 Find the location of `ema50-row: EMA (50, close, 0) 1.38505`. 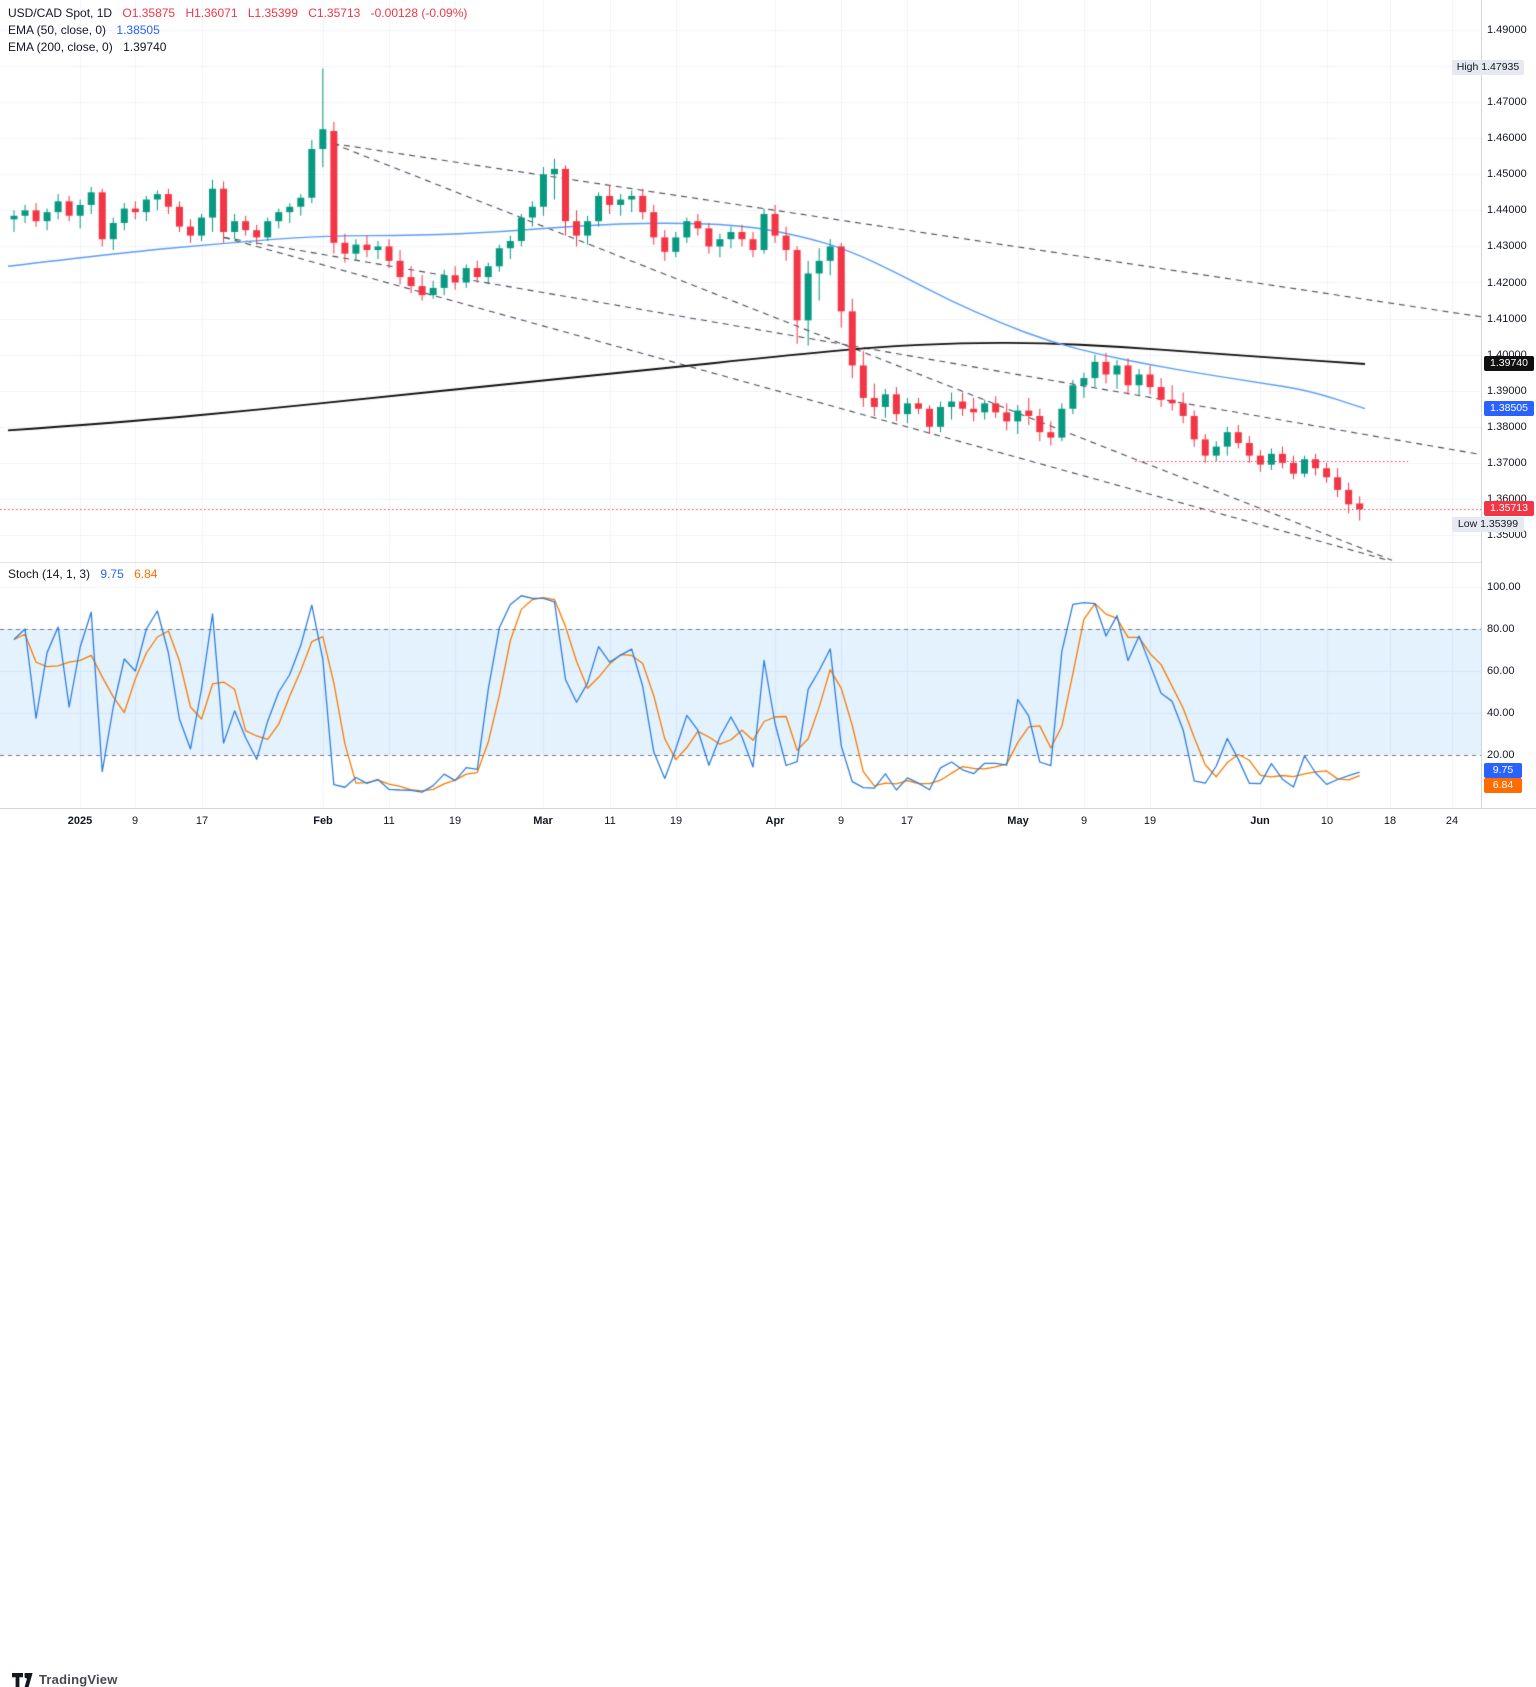

ema50-row: EMA (50, close, 0) 1.38505 is located at coordinates (237, 30).